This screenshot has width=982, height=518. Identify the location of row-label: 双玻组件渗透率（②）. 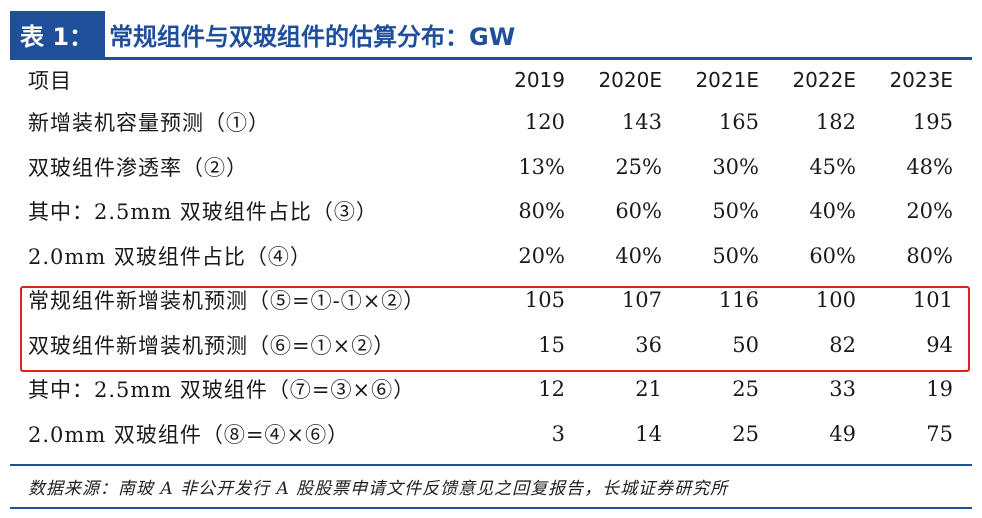
(138, 167).